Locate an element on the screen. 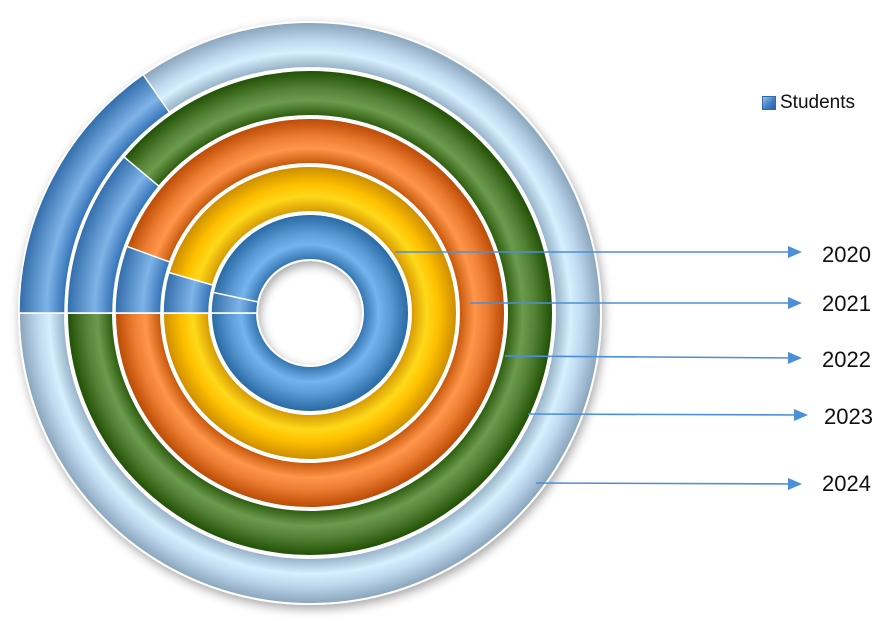 The height and width of the screenshot is (621, 891). students-segment-2020 is located at coordinates (235, 302).